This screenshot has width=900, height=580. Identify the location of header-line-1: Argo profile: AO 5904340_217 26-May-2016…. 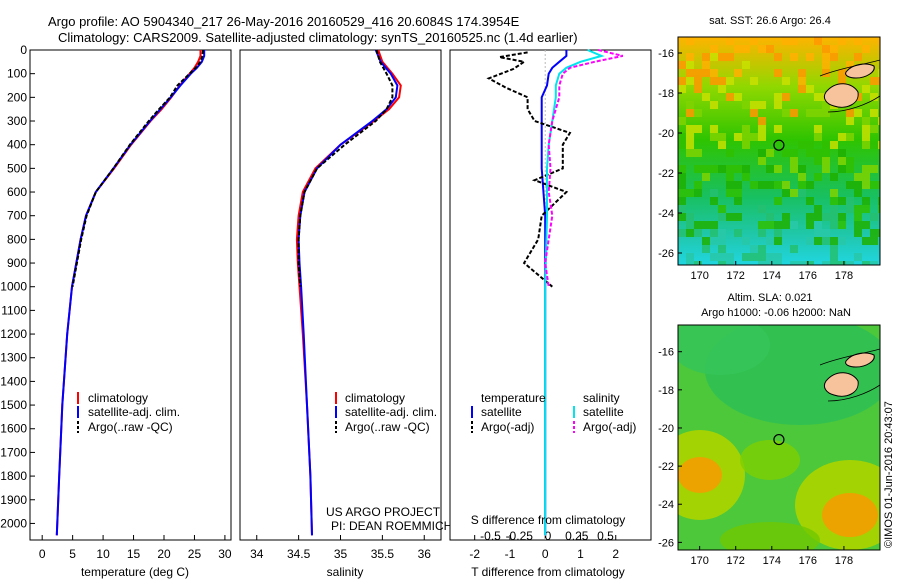
(284, 21).